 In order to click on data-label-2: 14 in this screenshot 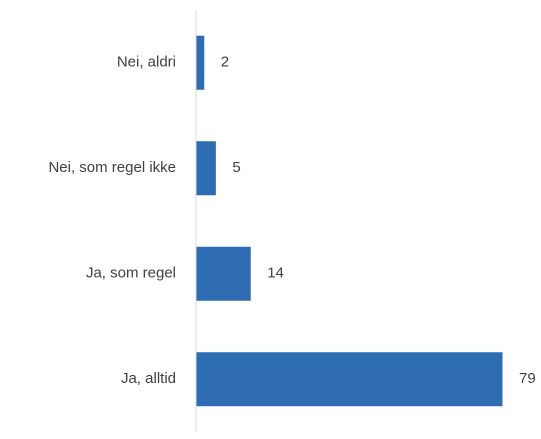, I will do `click(275, 273)`.